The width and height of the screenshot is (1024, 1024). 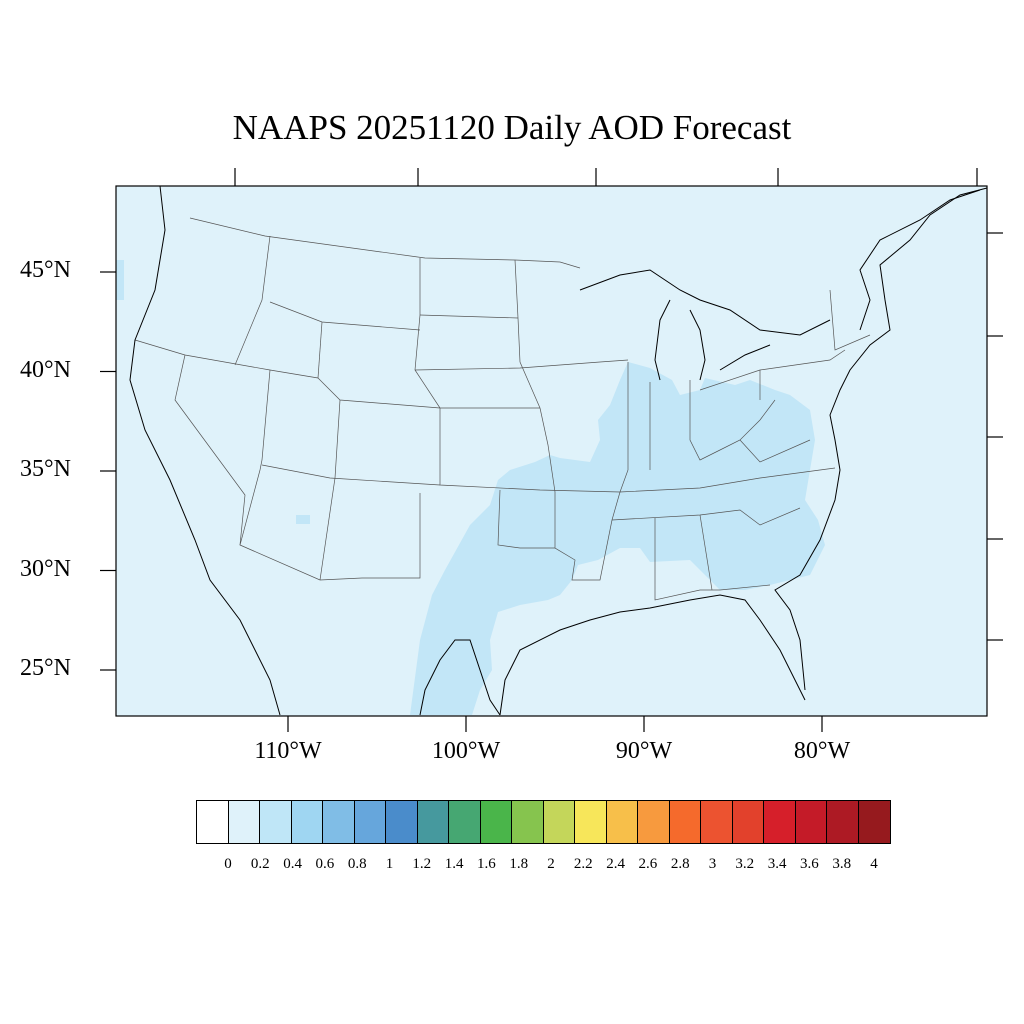 I want to click on colorbar-label: 2.6, so click(x=648, y=864).